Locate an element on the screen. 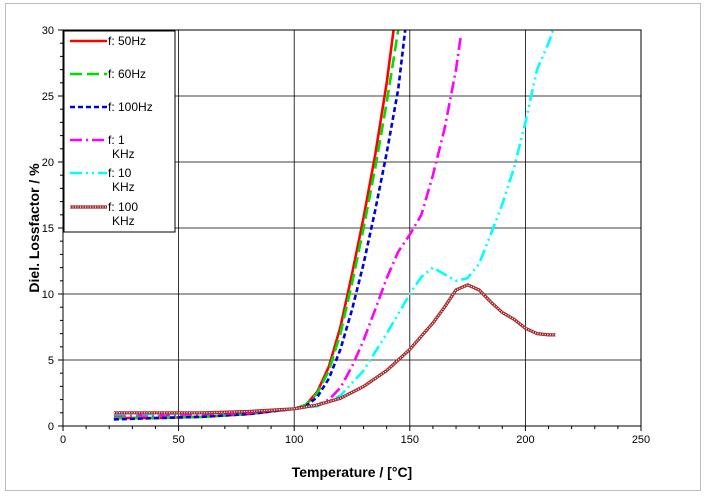  legend-label: f: 1 KHz is located at coordinates (121, 147).